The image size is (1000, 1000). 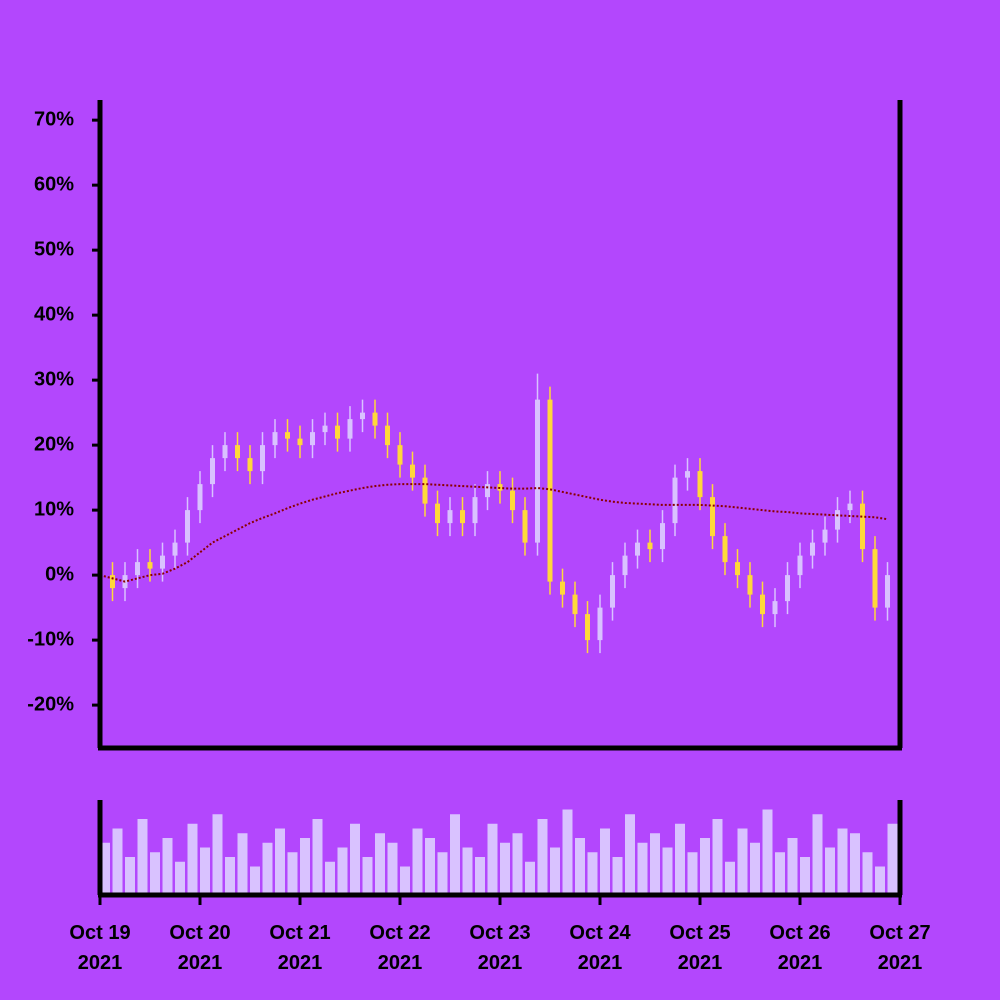 What do you see at coordinates (300, 948) in the screenshot?
I see `x-tick-label: Oct 21 2021` at bounding box center [300, 948].